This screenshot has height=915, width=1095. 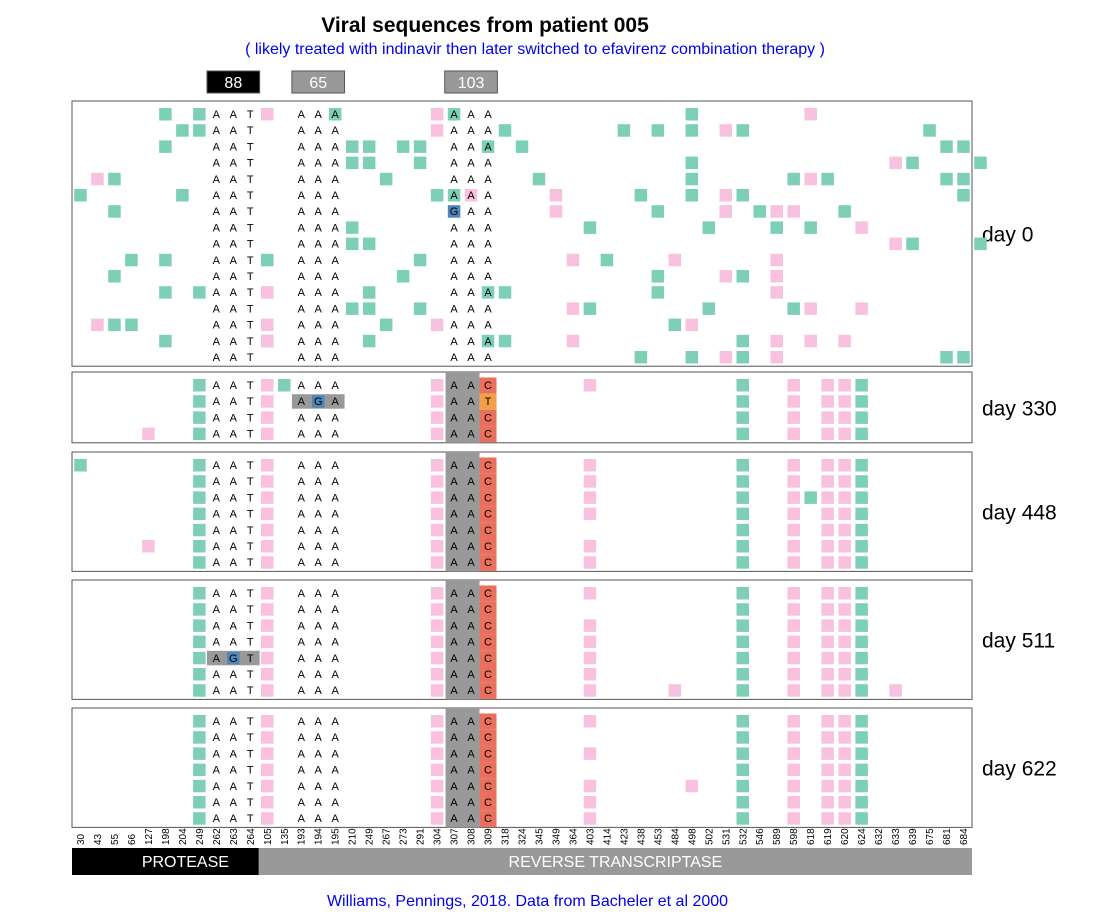 I want to click on panel-frame, so click(x=522, y=639).